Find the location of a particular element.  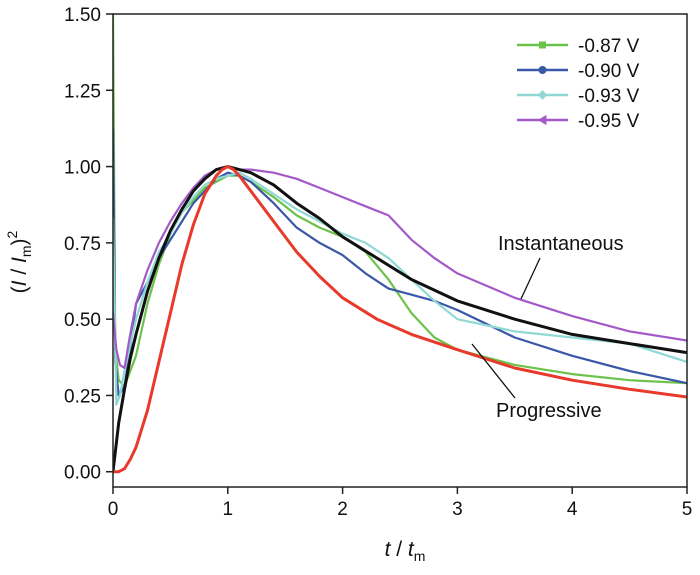

legend-label: -0.87 V is located at coordinates (609, 46).